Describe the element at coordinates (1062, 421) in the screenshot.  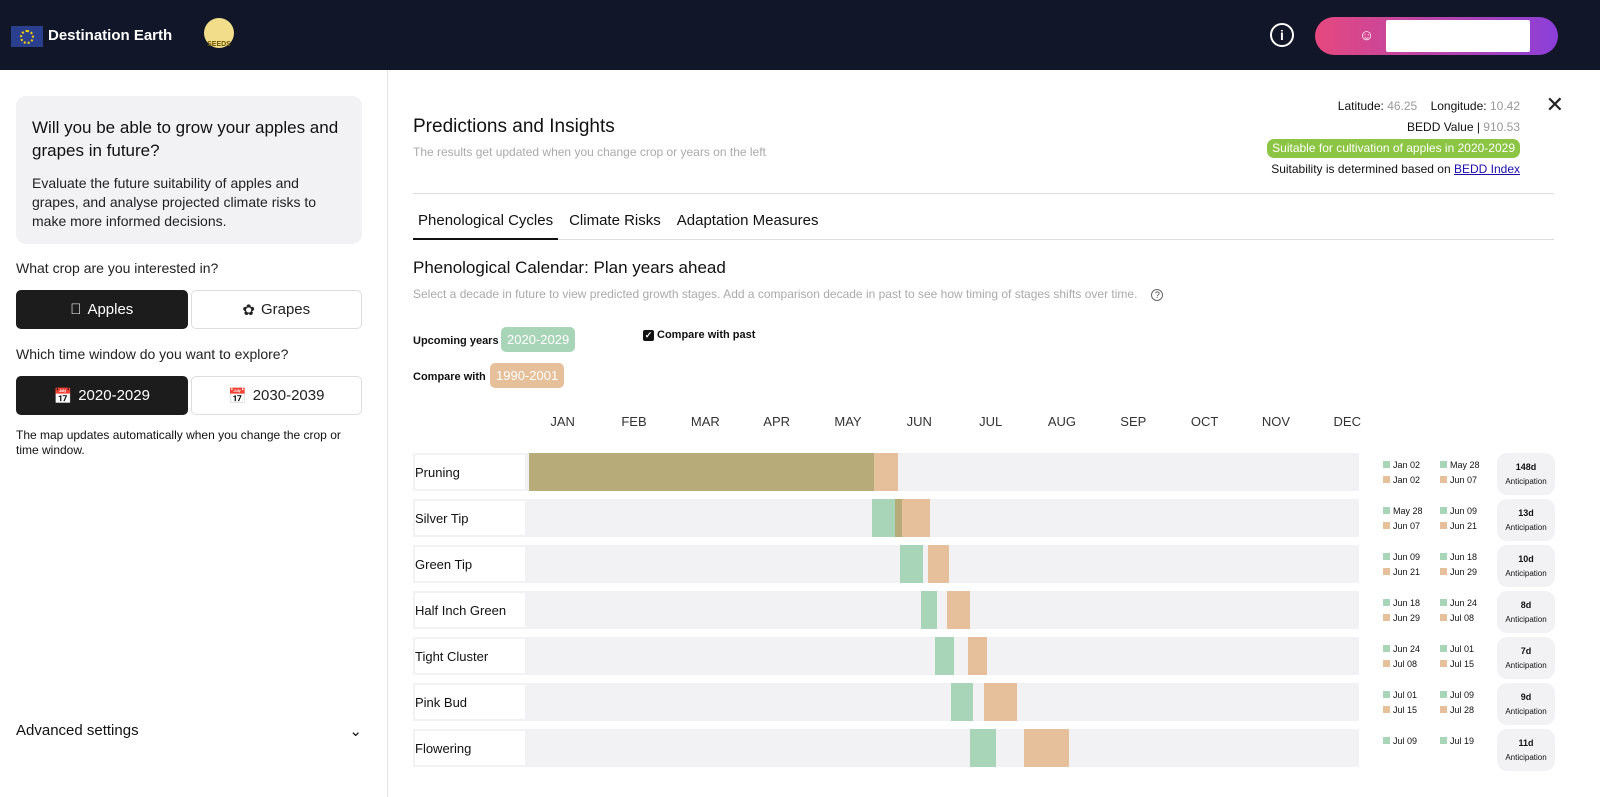
I see `month-label: AUG` at that location.